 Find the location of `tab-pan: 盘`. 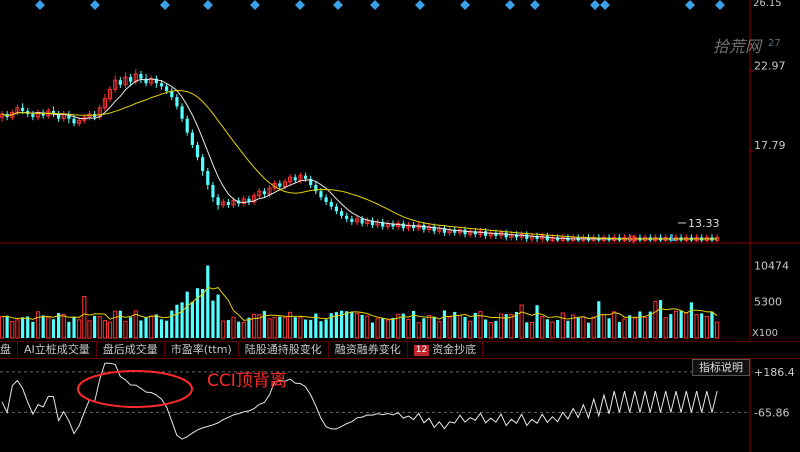

tab-pan: 盘 is located at coordinates (9, 350).